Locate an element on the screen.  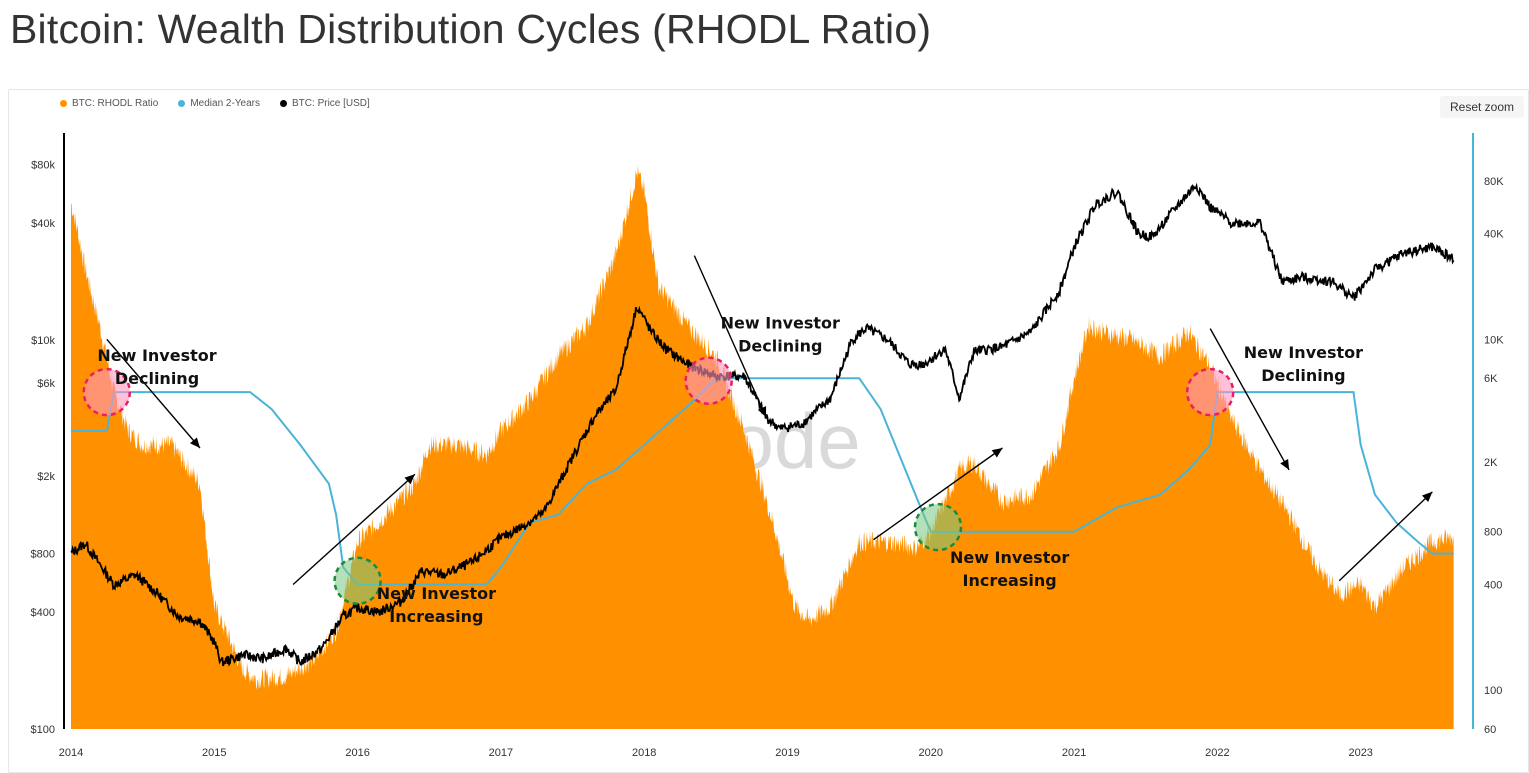
y-left-tick-label: $800 is located at coordinates (43, 554).